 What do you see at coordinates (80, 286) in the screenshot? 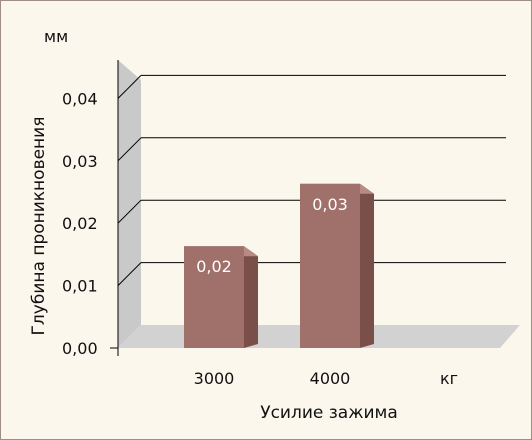
I see `y-tick-label: 0,01` at bounding box center [80, 286].